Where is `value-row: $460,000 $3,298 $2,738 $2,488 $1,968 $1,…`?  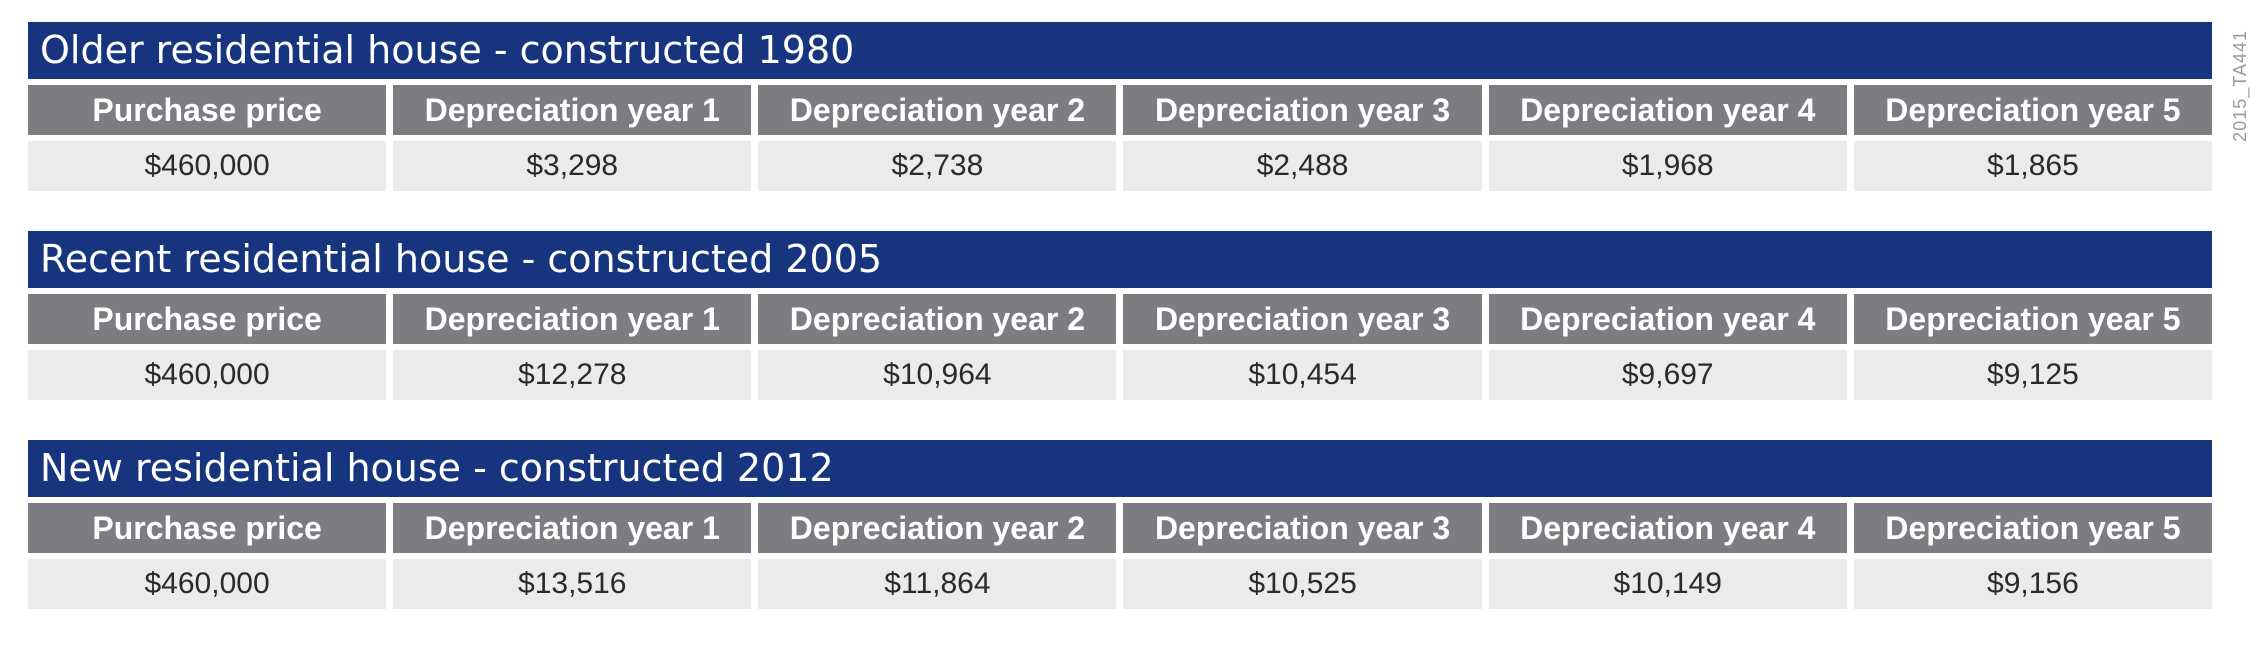 value-row: $460,000 $3,298 $2,738 $2,488 $1,968 $1,… is located at coordinates (1120, 166).